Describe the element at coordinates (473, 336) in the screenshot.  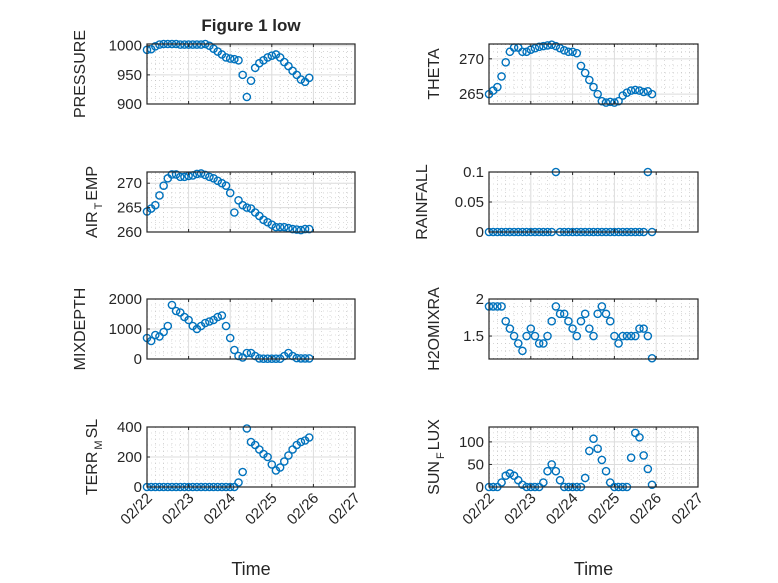
I see `y-tick-label: 1.5` at that location.